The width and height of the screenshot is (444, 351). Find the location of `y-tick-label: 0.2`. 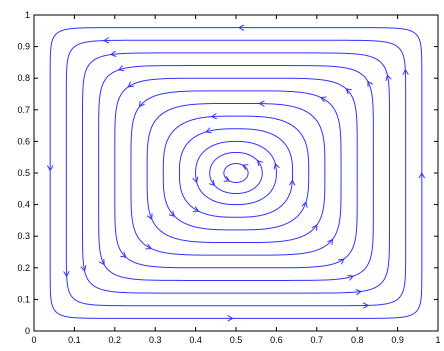

y-tick-label: 0.2 is located at coordinates (23, 268).